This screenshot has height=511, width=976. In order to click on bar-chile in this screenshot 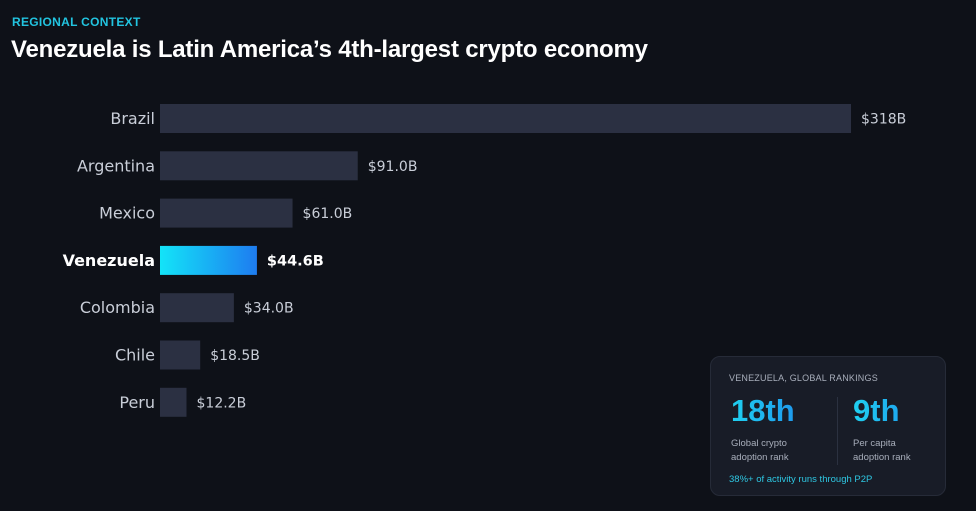, I will do `click(180, 355)`.